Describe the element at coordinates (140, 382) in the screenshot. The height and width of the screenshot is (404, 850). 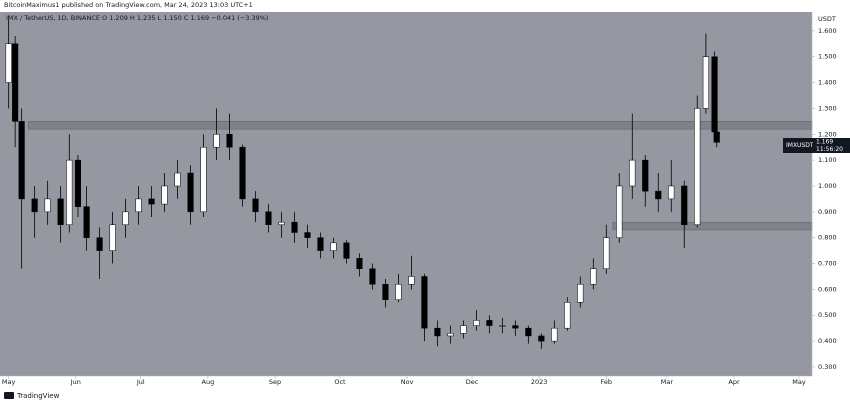
I see `x-tick-label: Jul` at that location.